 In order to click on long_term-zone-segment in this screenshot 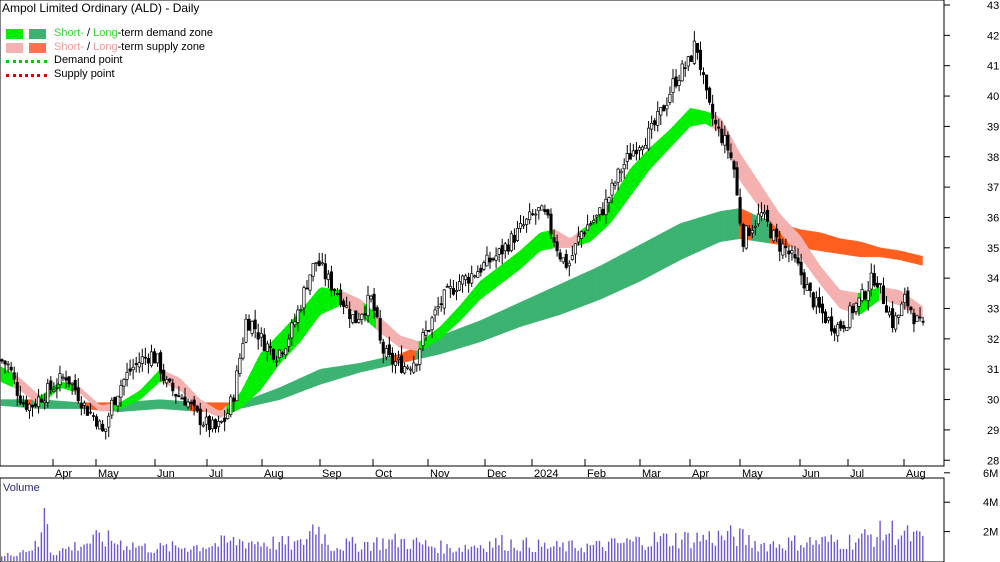, I will do `click(920, 260)`.